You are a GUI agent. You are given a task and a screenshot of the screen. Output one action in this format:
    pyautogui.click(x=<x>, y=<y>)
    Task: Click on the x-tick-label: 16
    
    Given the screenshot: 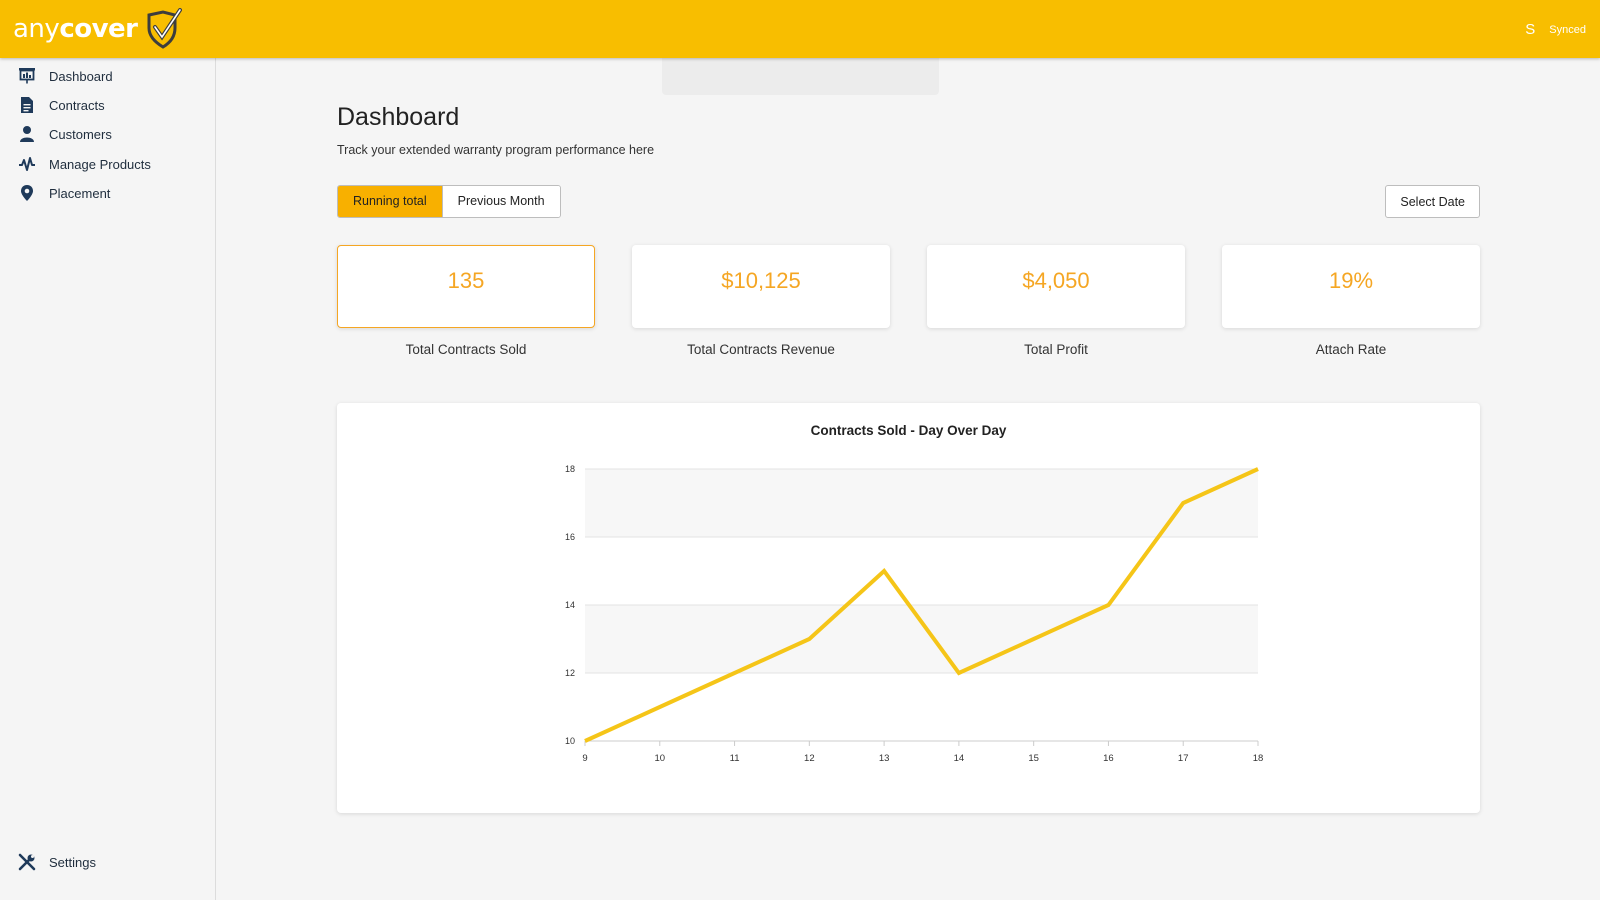 What is the action you would take?
    pyautogui.click(x=1108, y=758)
    